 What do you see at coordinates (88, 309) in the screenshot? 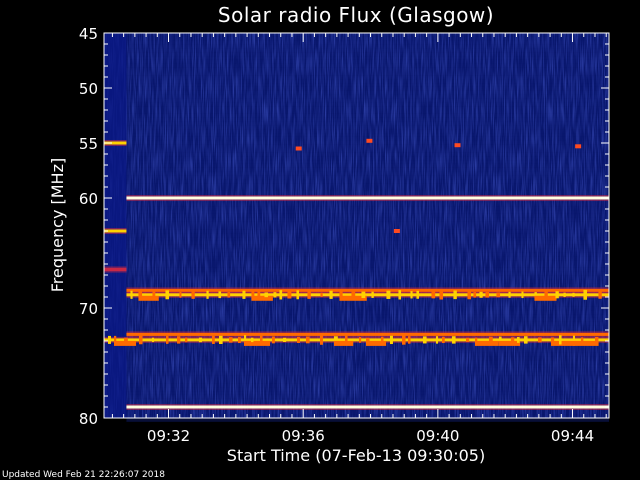
I see `y-tick-label: 70` at bounding box center [88, 309].